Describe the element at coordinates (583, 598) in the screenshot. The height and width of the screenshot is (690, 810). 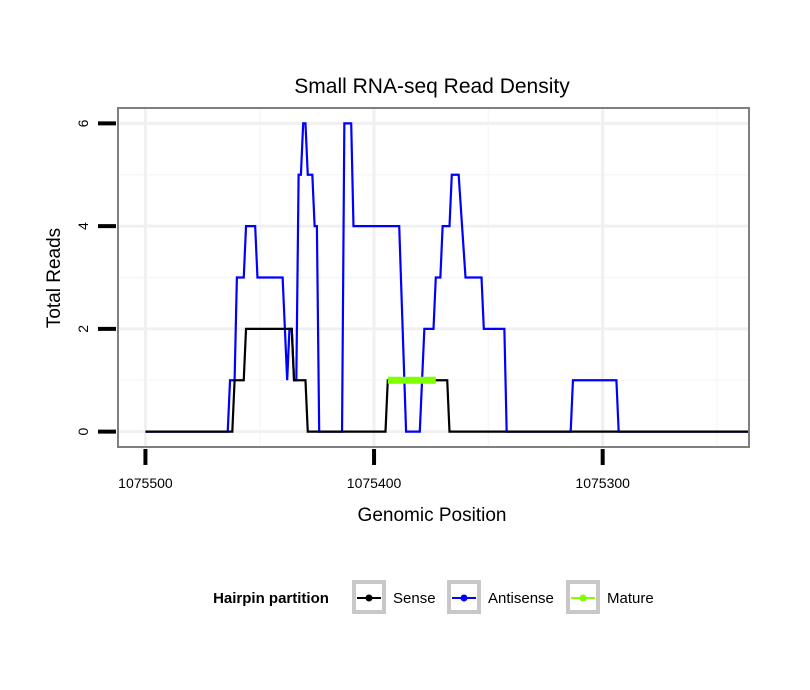
I see `legend-dot-mature` at that location.